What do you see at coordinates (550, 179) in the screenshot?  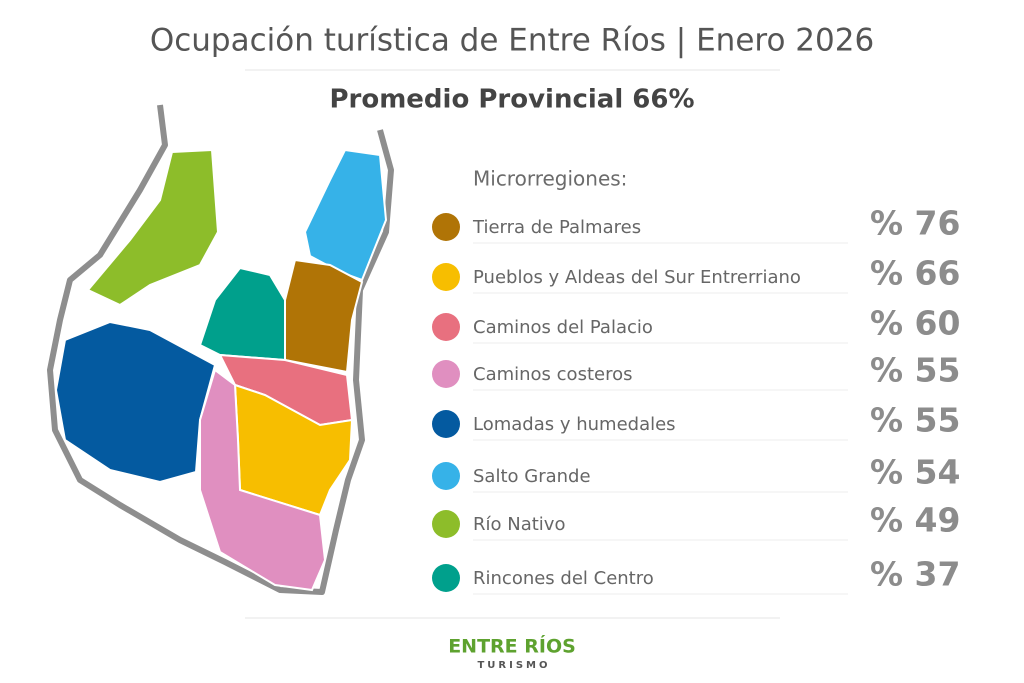 I see `legend-heading: Microrregiones:` at bounding box center [550, 179].